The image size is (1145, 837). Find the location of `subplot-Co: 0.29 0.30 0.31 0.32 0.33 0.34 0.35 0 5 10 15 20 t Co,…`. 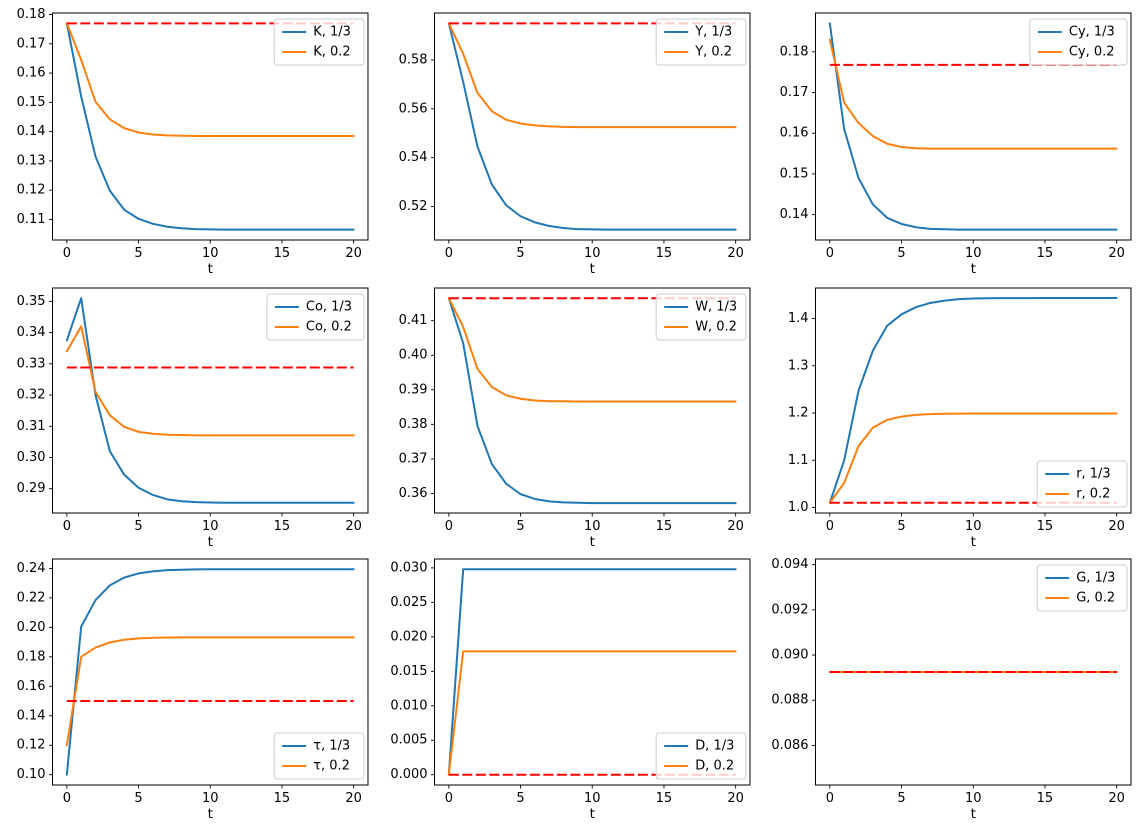

subplot-Co: 0.29 0.30 0.31 0.32 0.33 0.34 0.35 0 5 10 15 20 t Co,… is located at coordinates (191, 418).